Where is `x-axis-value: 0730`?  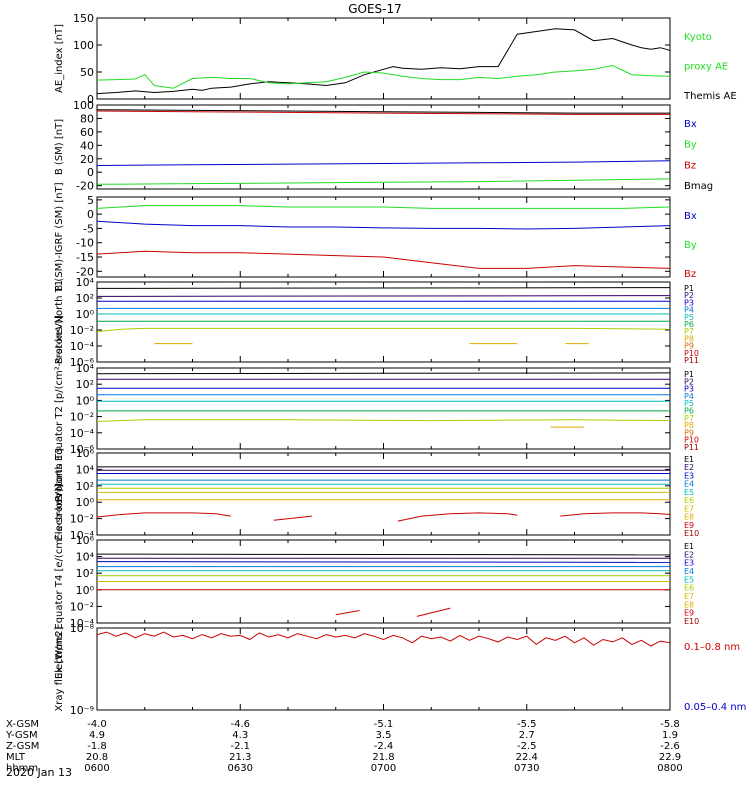
x-axis-value: 0730 is located at coordinates (526, 768).